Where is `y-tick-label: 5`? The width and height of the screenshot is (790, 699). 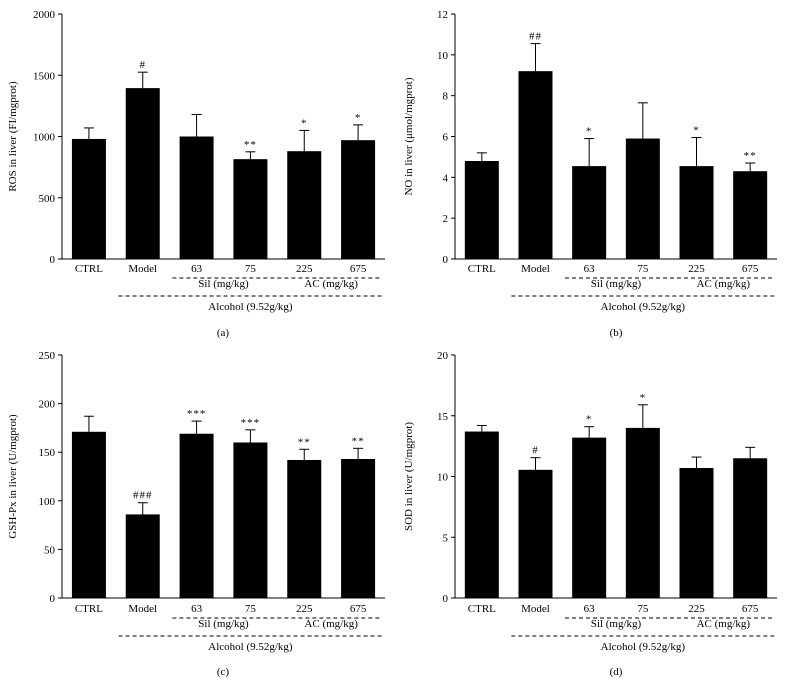 y-tick-label: 5 is located at coordinates (446, 538).